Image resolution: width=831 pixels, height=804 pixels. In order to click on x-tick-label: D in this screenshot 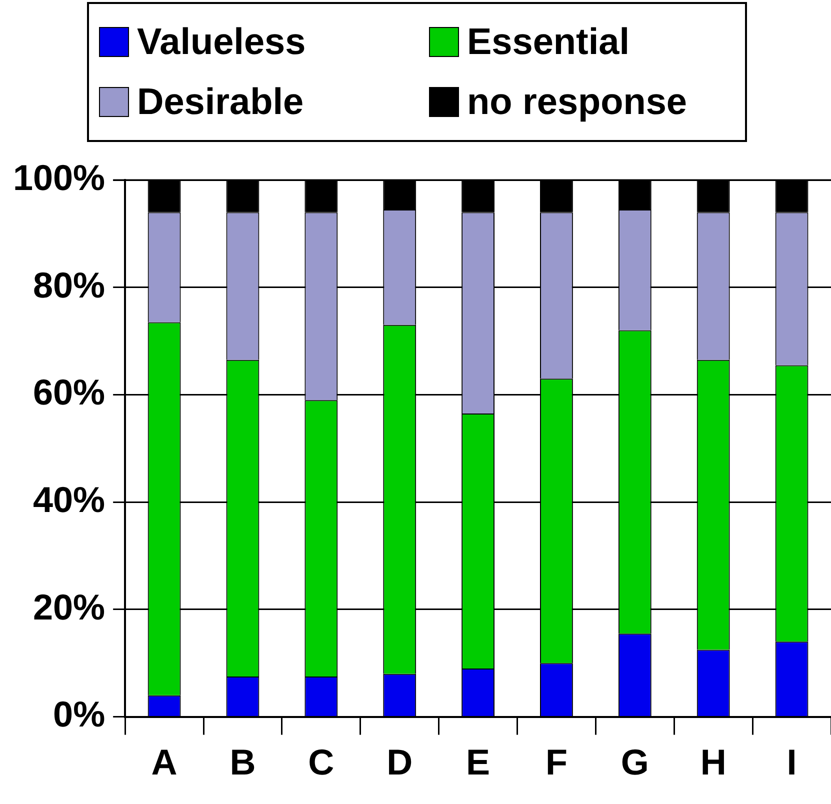, I will do `click(399, 761)`.